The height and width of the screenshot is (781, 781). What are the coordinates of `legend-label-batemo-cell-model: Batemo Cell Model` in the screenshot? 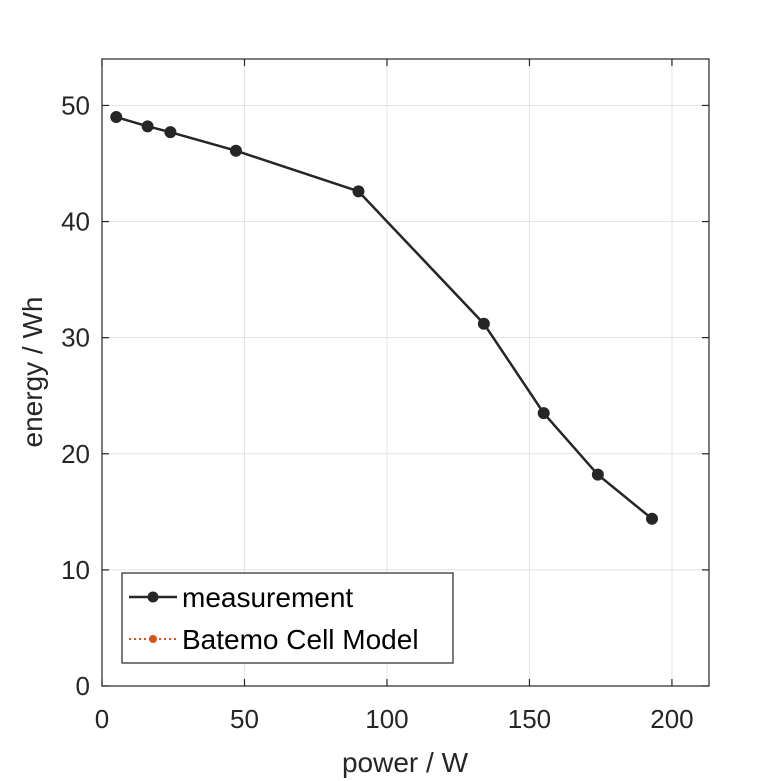 It's located at (300, 639).